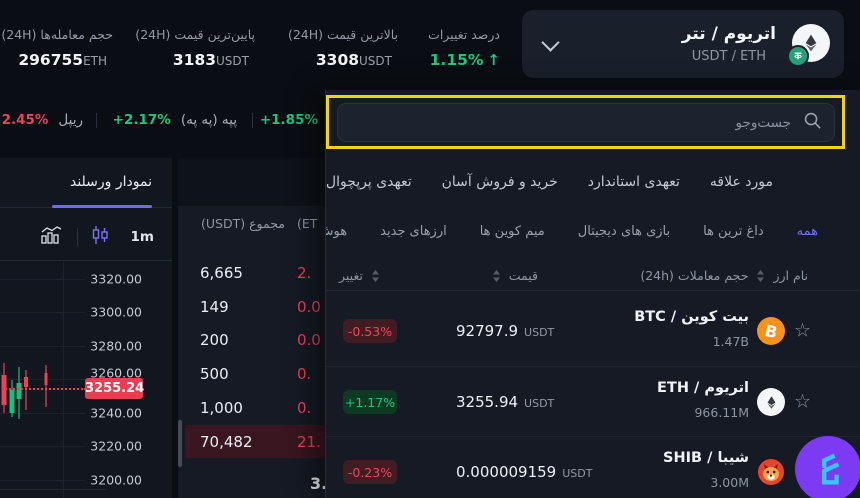 The width and height of the screenshot is (860, 498). I want to click on y-axis-tick: 3240.00, so click(116, 413).